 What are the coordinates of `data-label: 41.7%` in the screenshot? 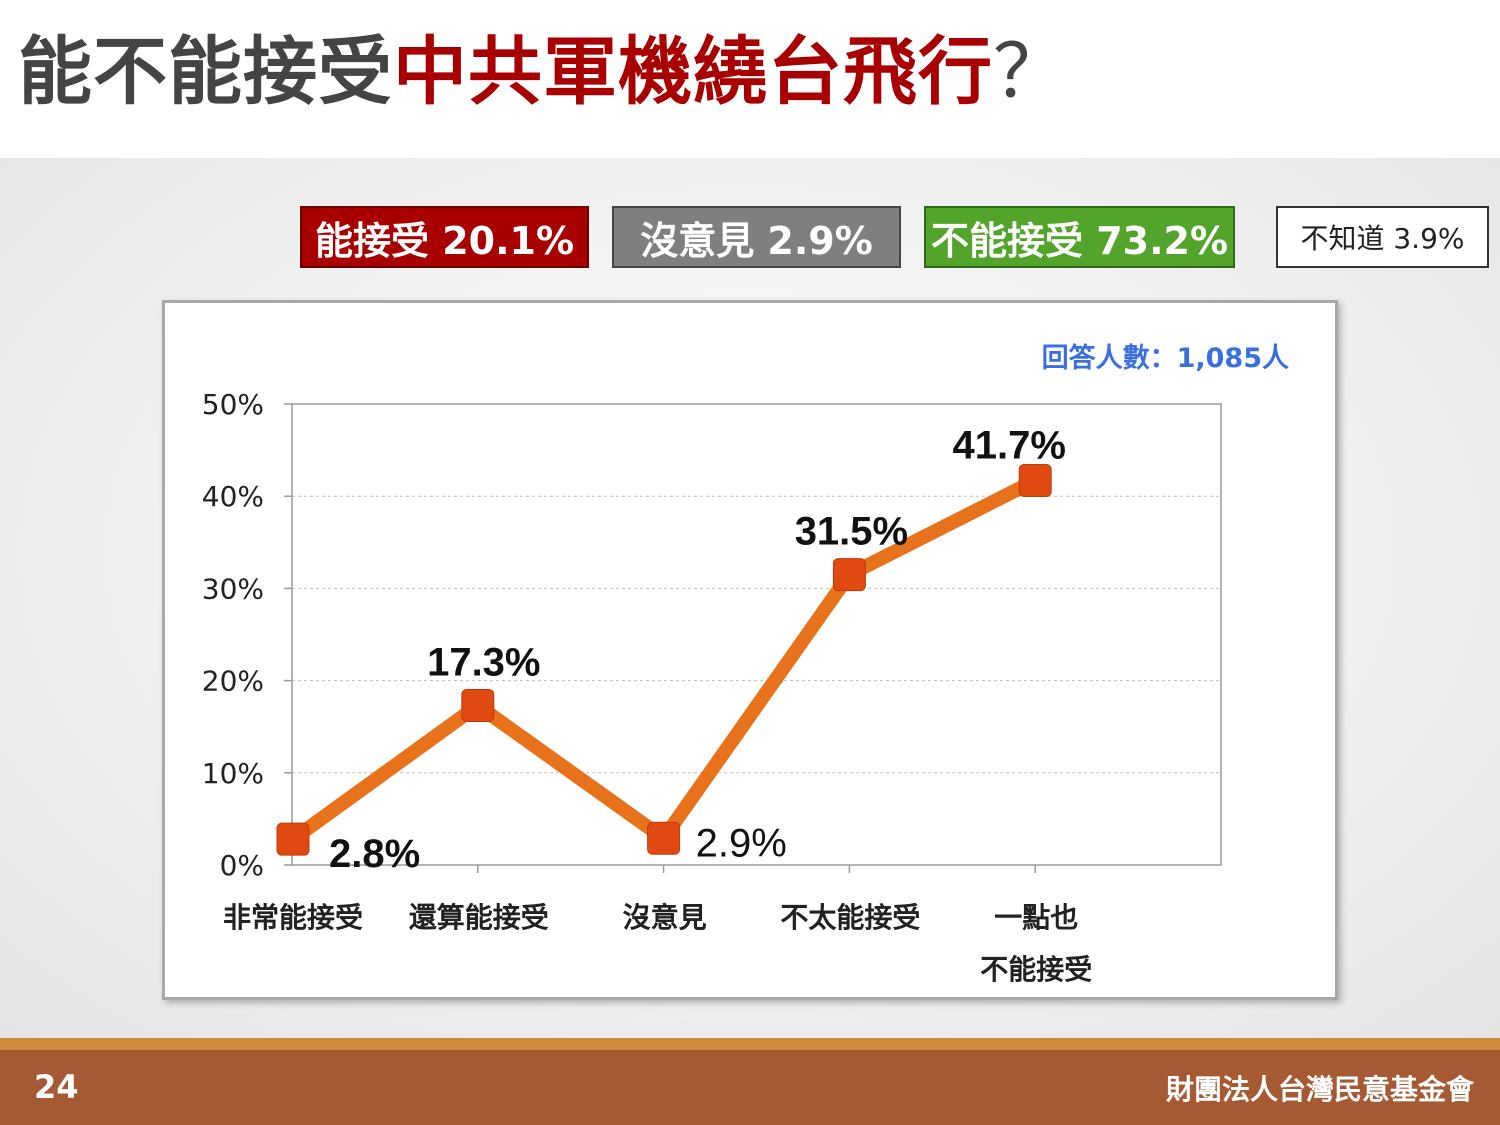 It's located at (1008, 446).